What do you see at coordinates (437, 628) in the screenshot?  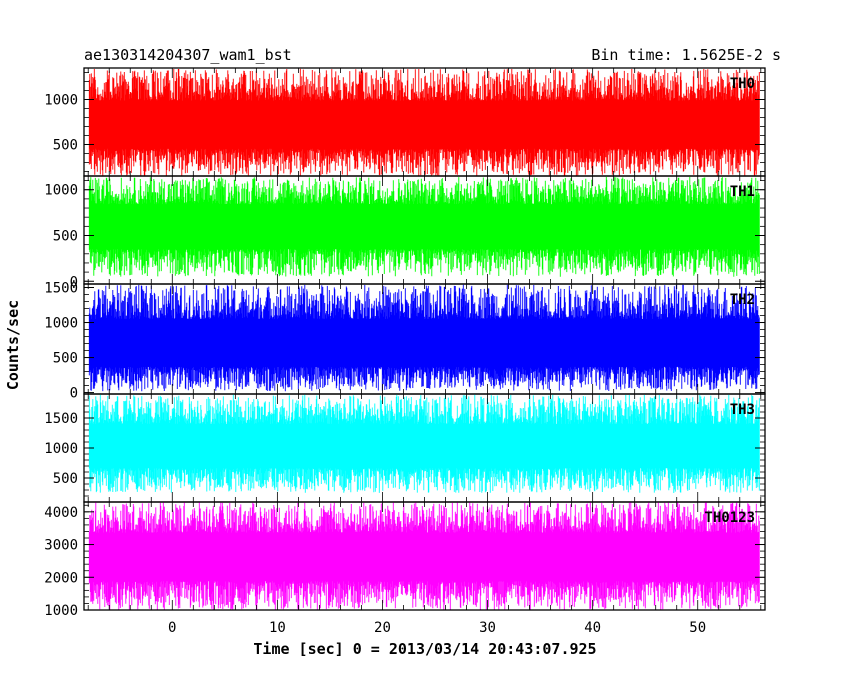 I see `x-axis: 0 10 20 30 40 50` at bounding box center [437, 628].